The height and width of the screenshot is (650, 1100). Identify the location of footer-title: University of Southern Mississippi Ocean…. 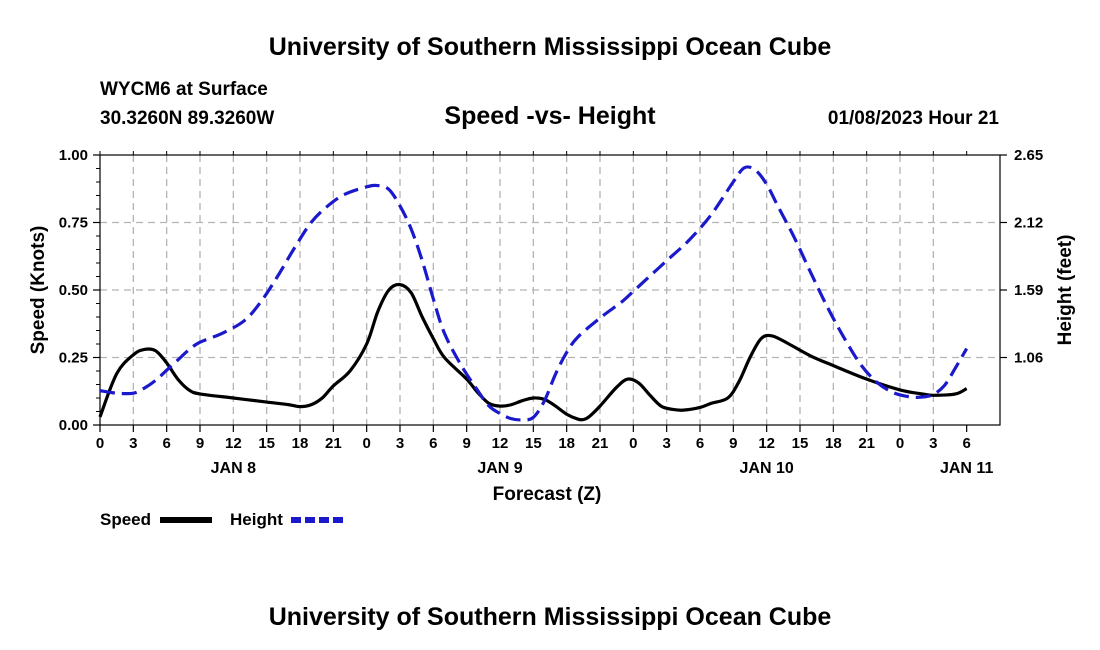
(550, 617).